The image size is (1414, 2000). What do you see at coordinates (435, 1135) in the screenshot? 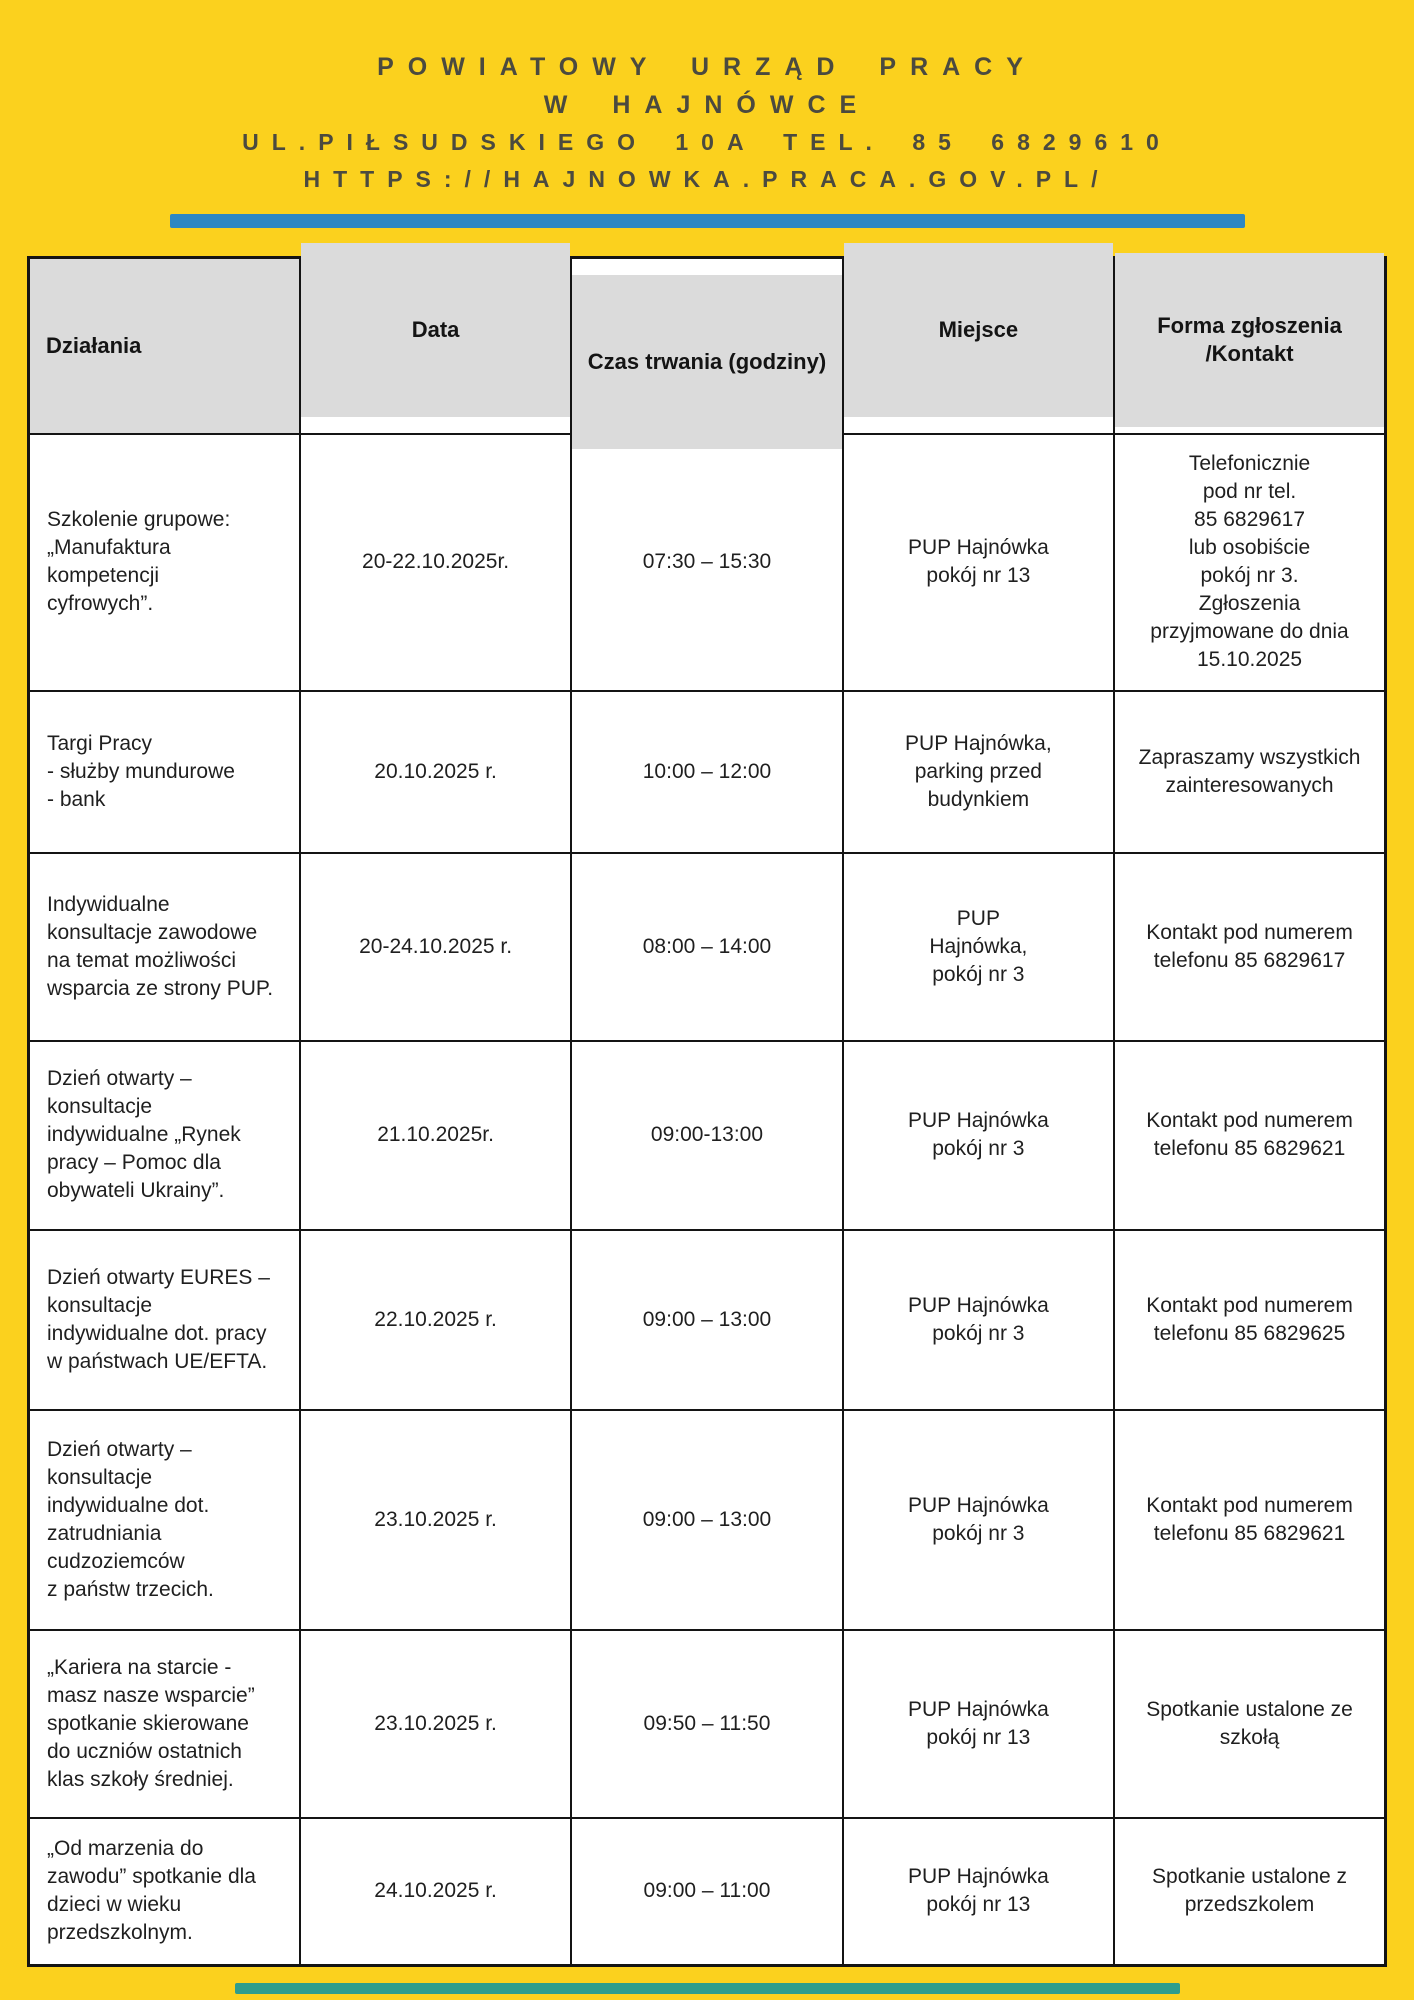
I see `cell-data: 21.10.2025r.` at bounding box center [435, 1135].